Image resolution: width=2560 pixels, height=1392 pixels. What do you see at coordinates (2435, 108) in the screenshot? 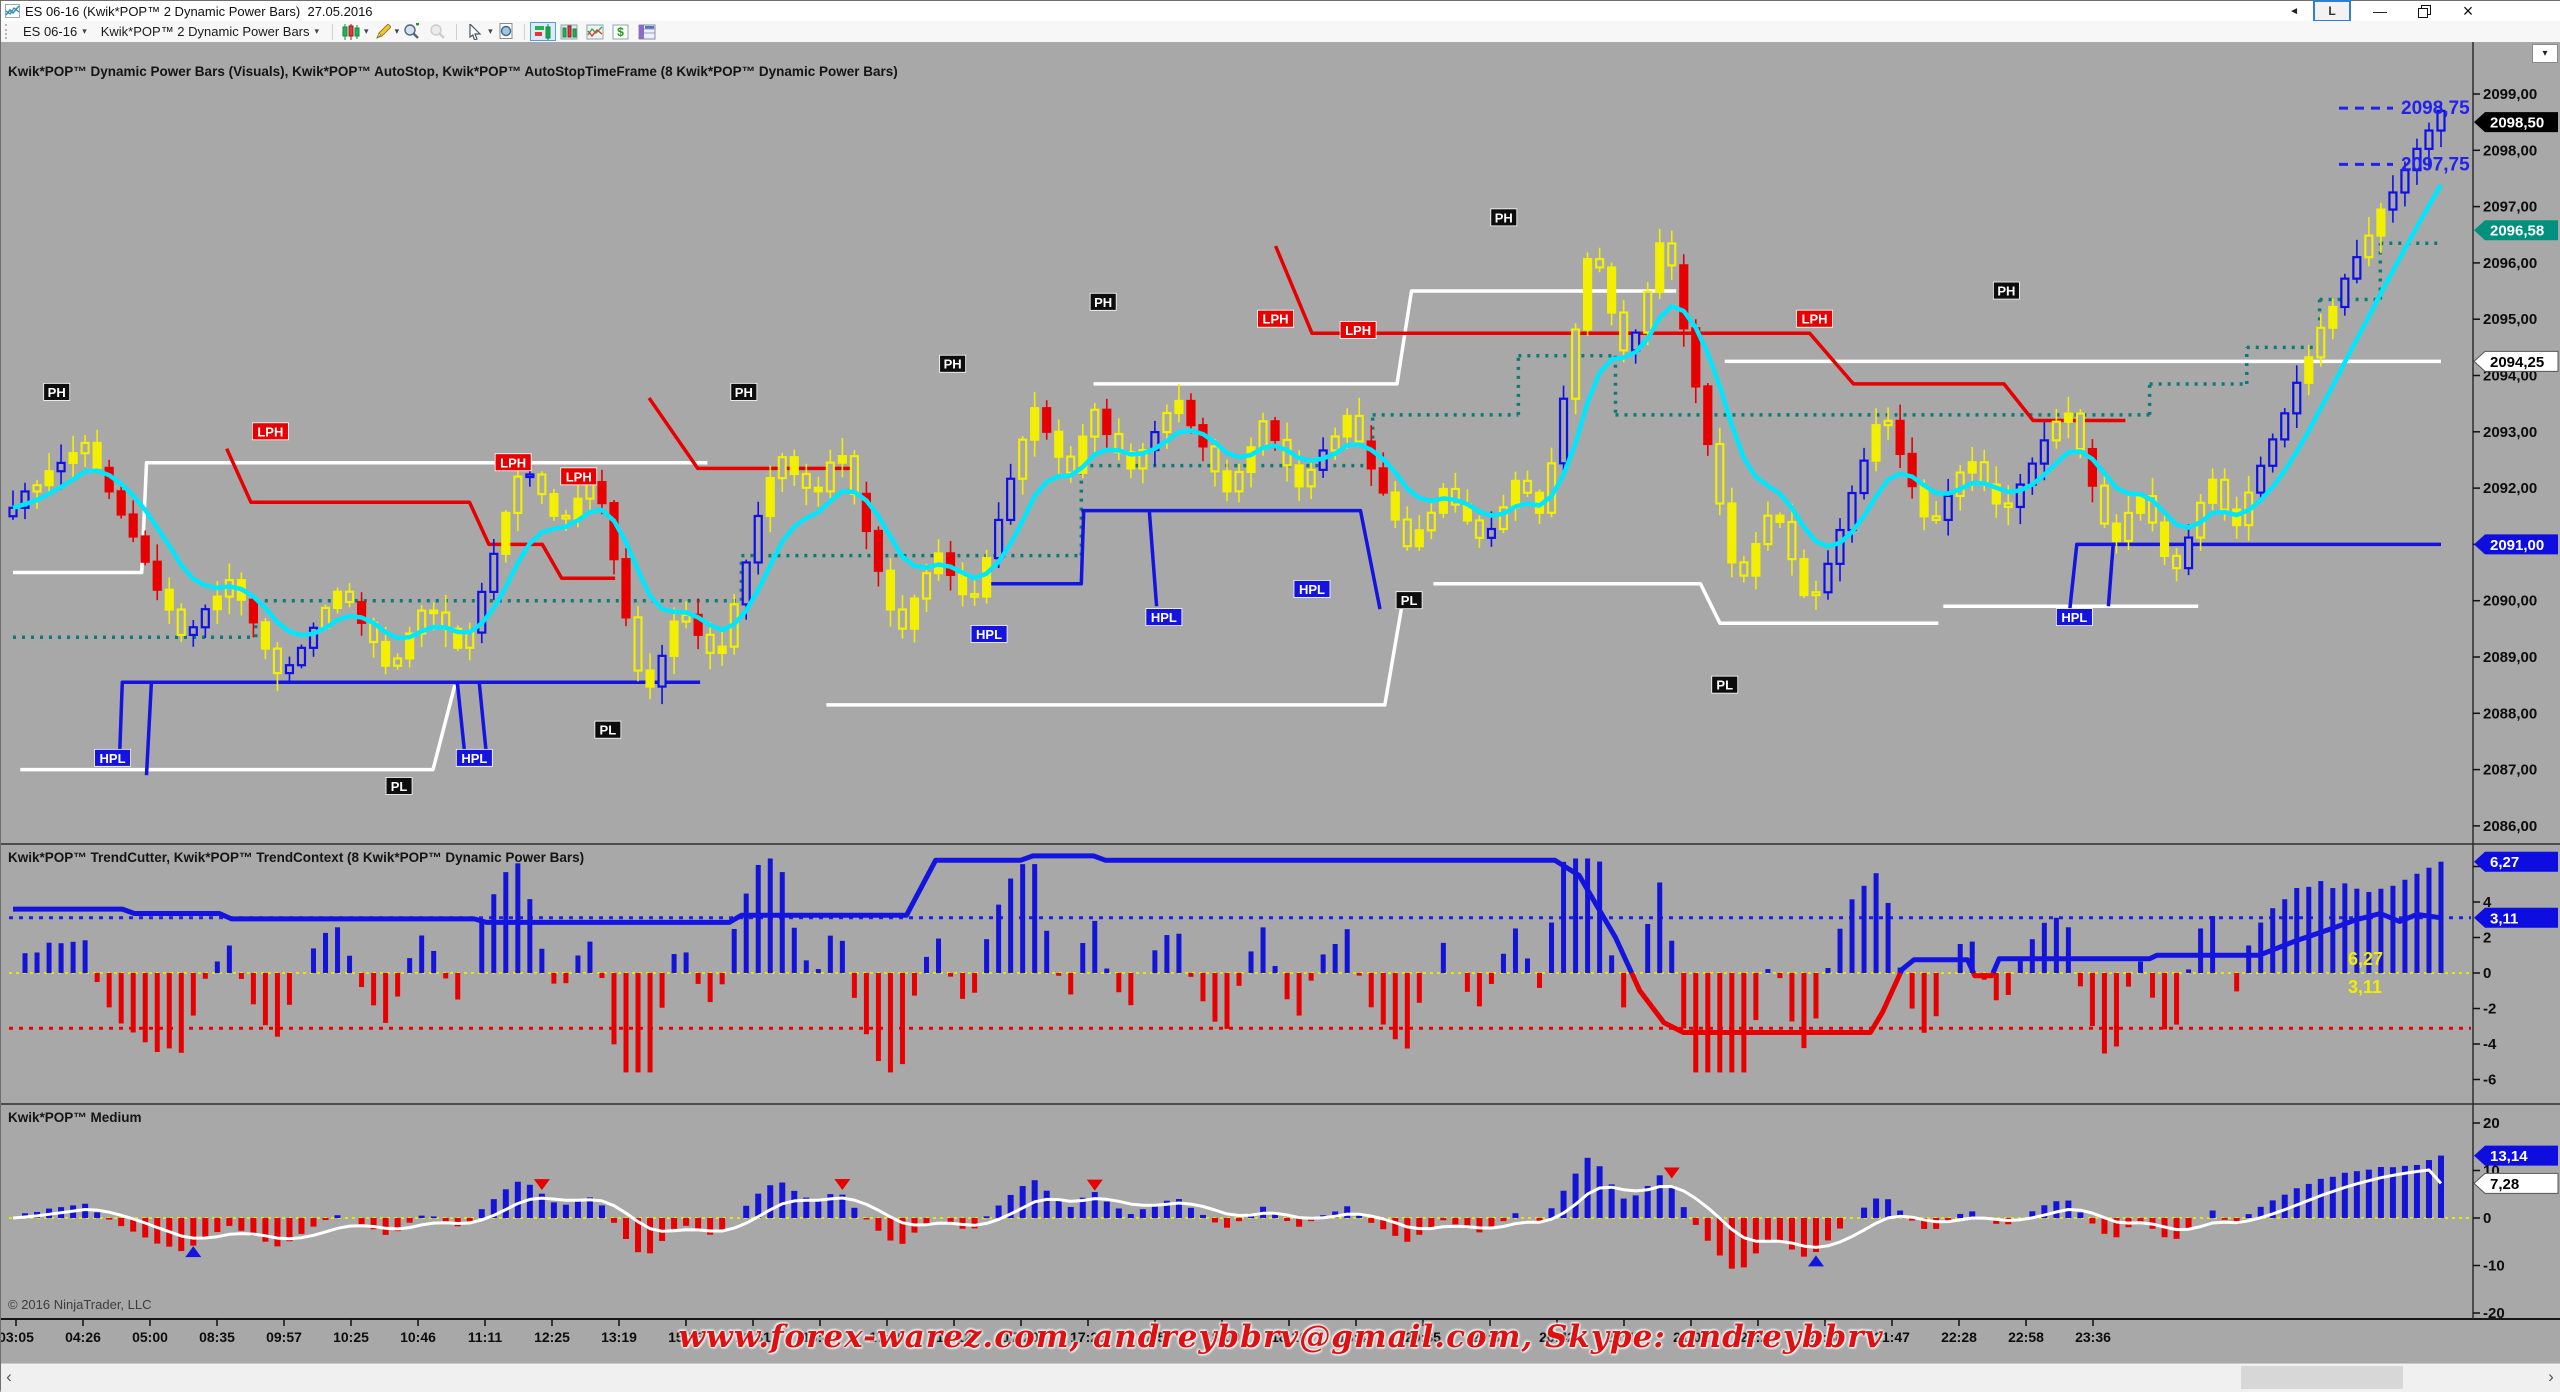
I see `svg-text: 2098,75` at bounding box center [2435, 108].